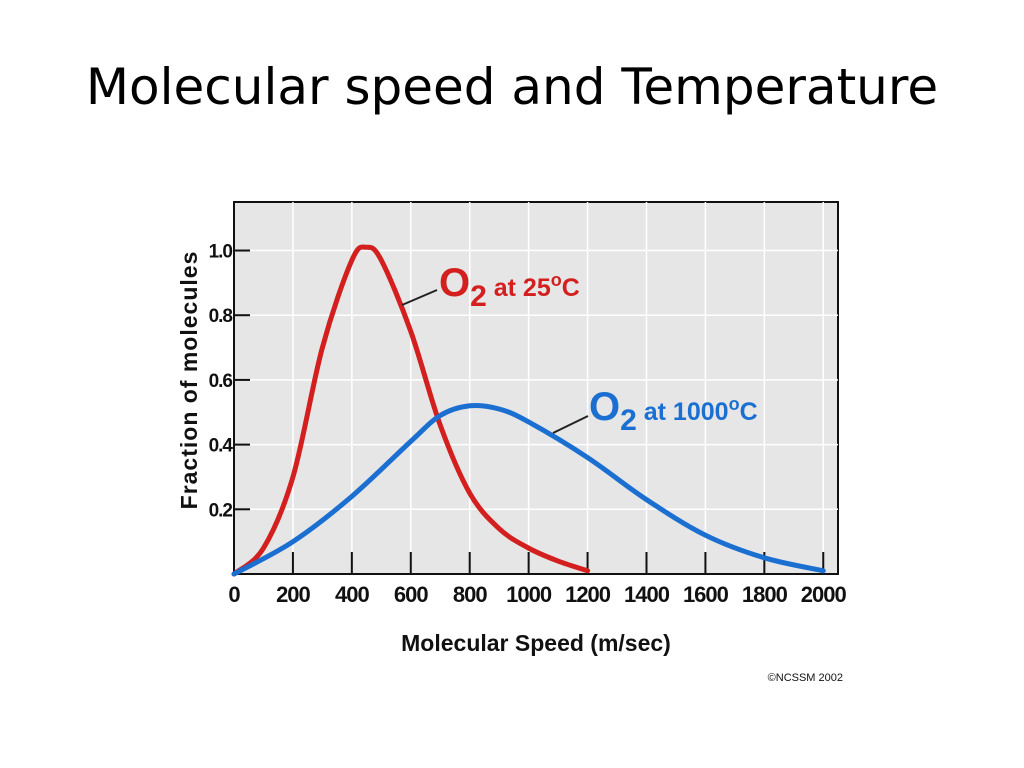 The height and width of the screenshot is (768, 1024). Describe the element at coordinates (411, 594) in the screenshot. I see `x-tick-label-600: 600` at that location.